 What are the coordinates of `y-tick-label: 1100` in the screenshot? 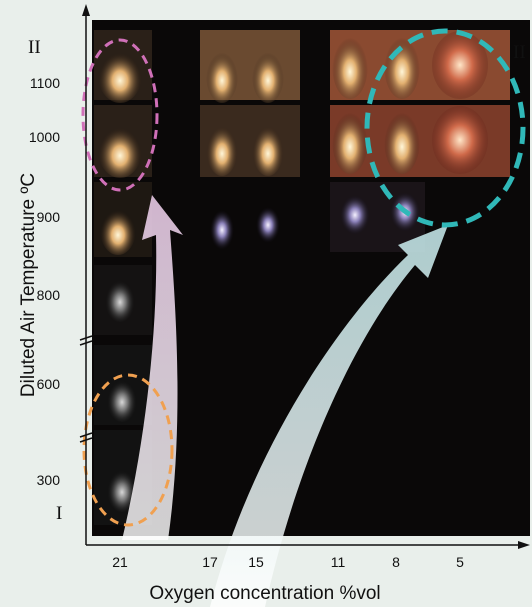 It's located at (45, 83).